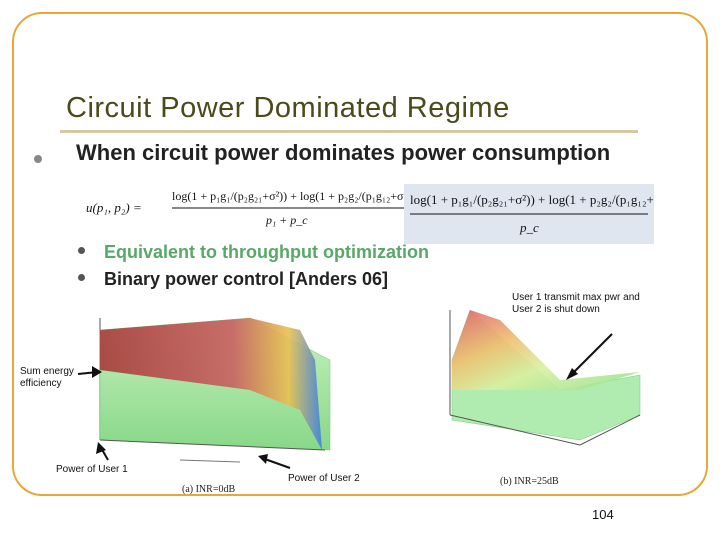 Image resolution: width=720 pixels, height=540 pixels. What do you see at coordinates (545, 377) in the screenshot?
I see `plot-right` at bounding box center [545, 377].